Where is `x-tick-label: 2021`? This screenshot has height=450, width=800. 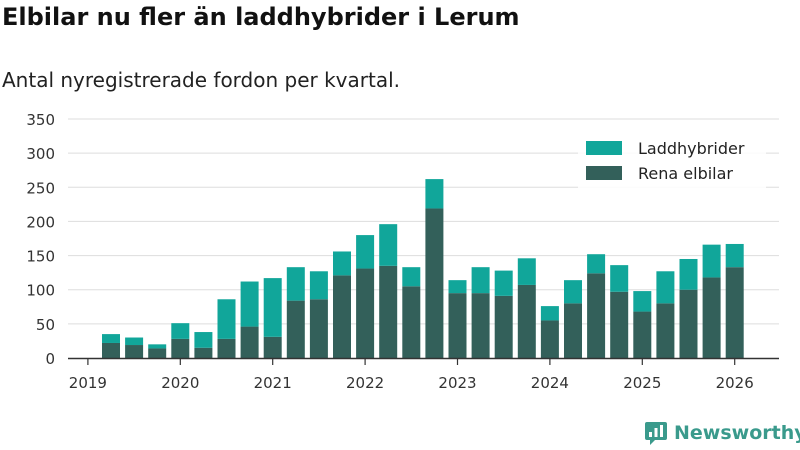
x-tick-label: 2021 is located at coordinates (273, 383).